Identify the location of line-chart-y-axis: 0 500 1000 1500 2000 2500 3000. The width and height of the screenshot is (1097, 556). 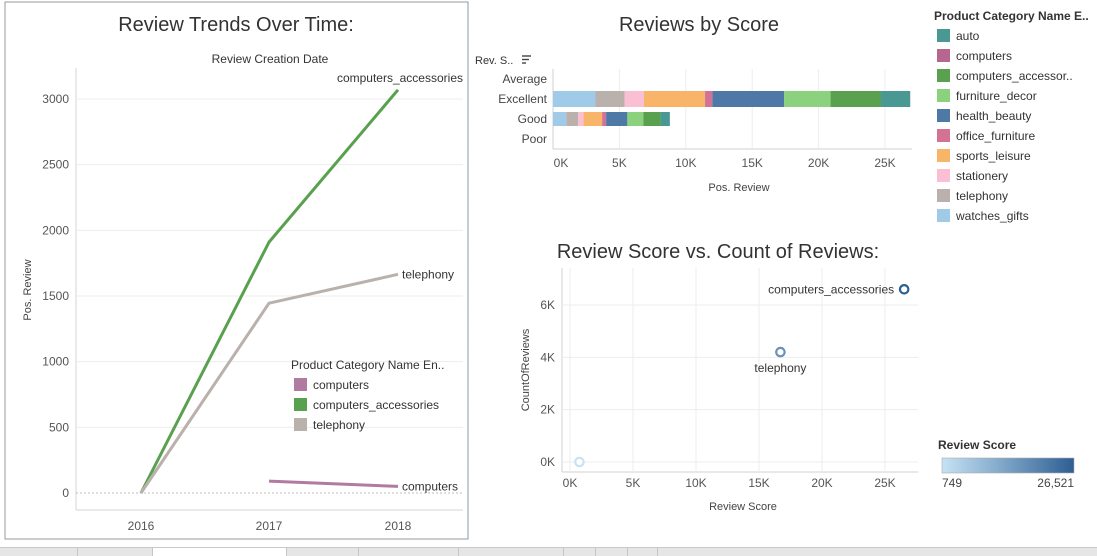
(55, 296).